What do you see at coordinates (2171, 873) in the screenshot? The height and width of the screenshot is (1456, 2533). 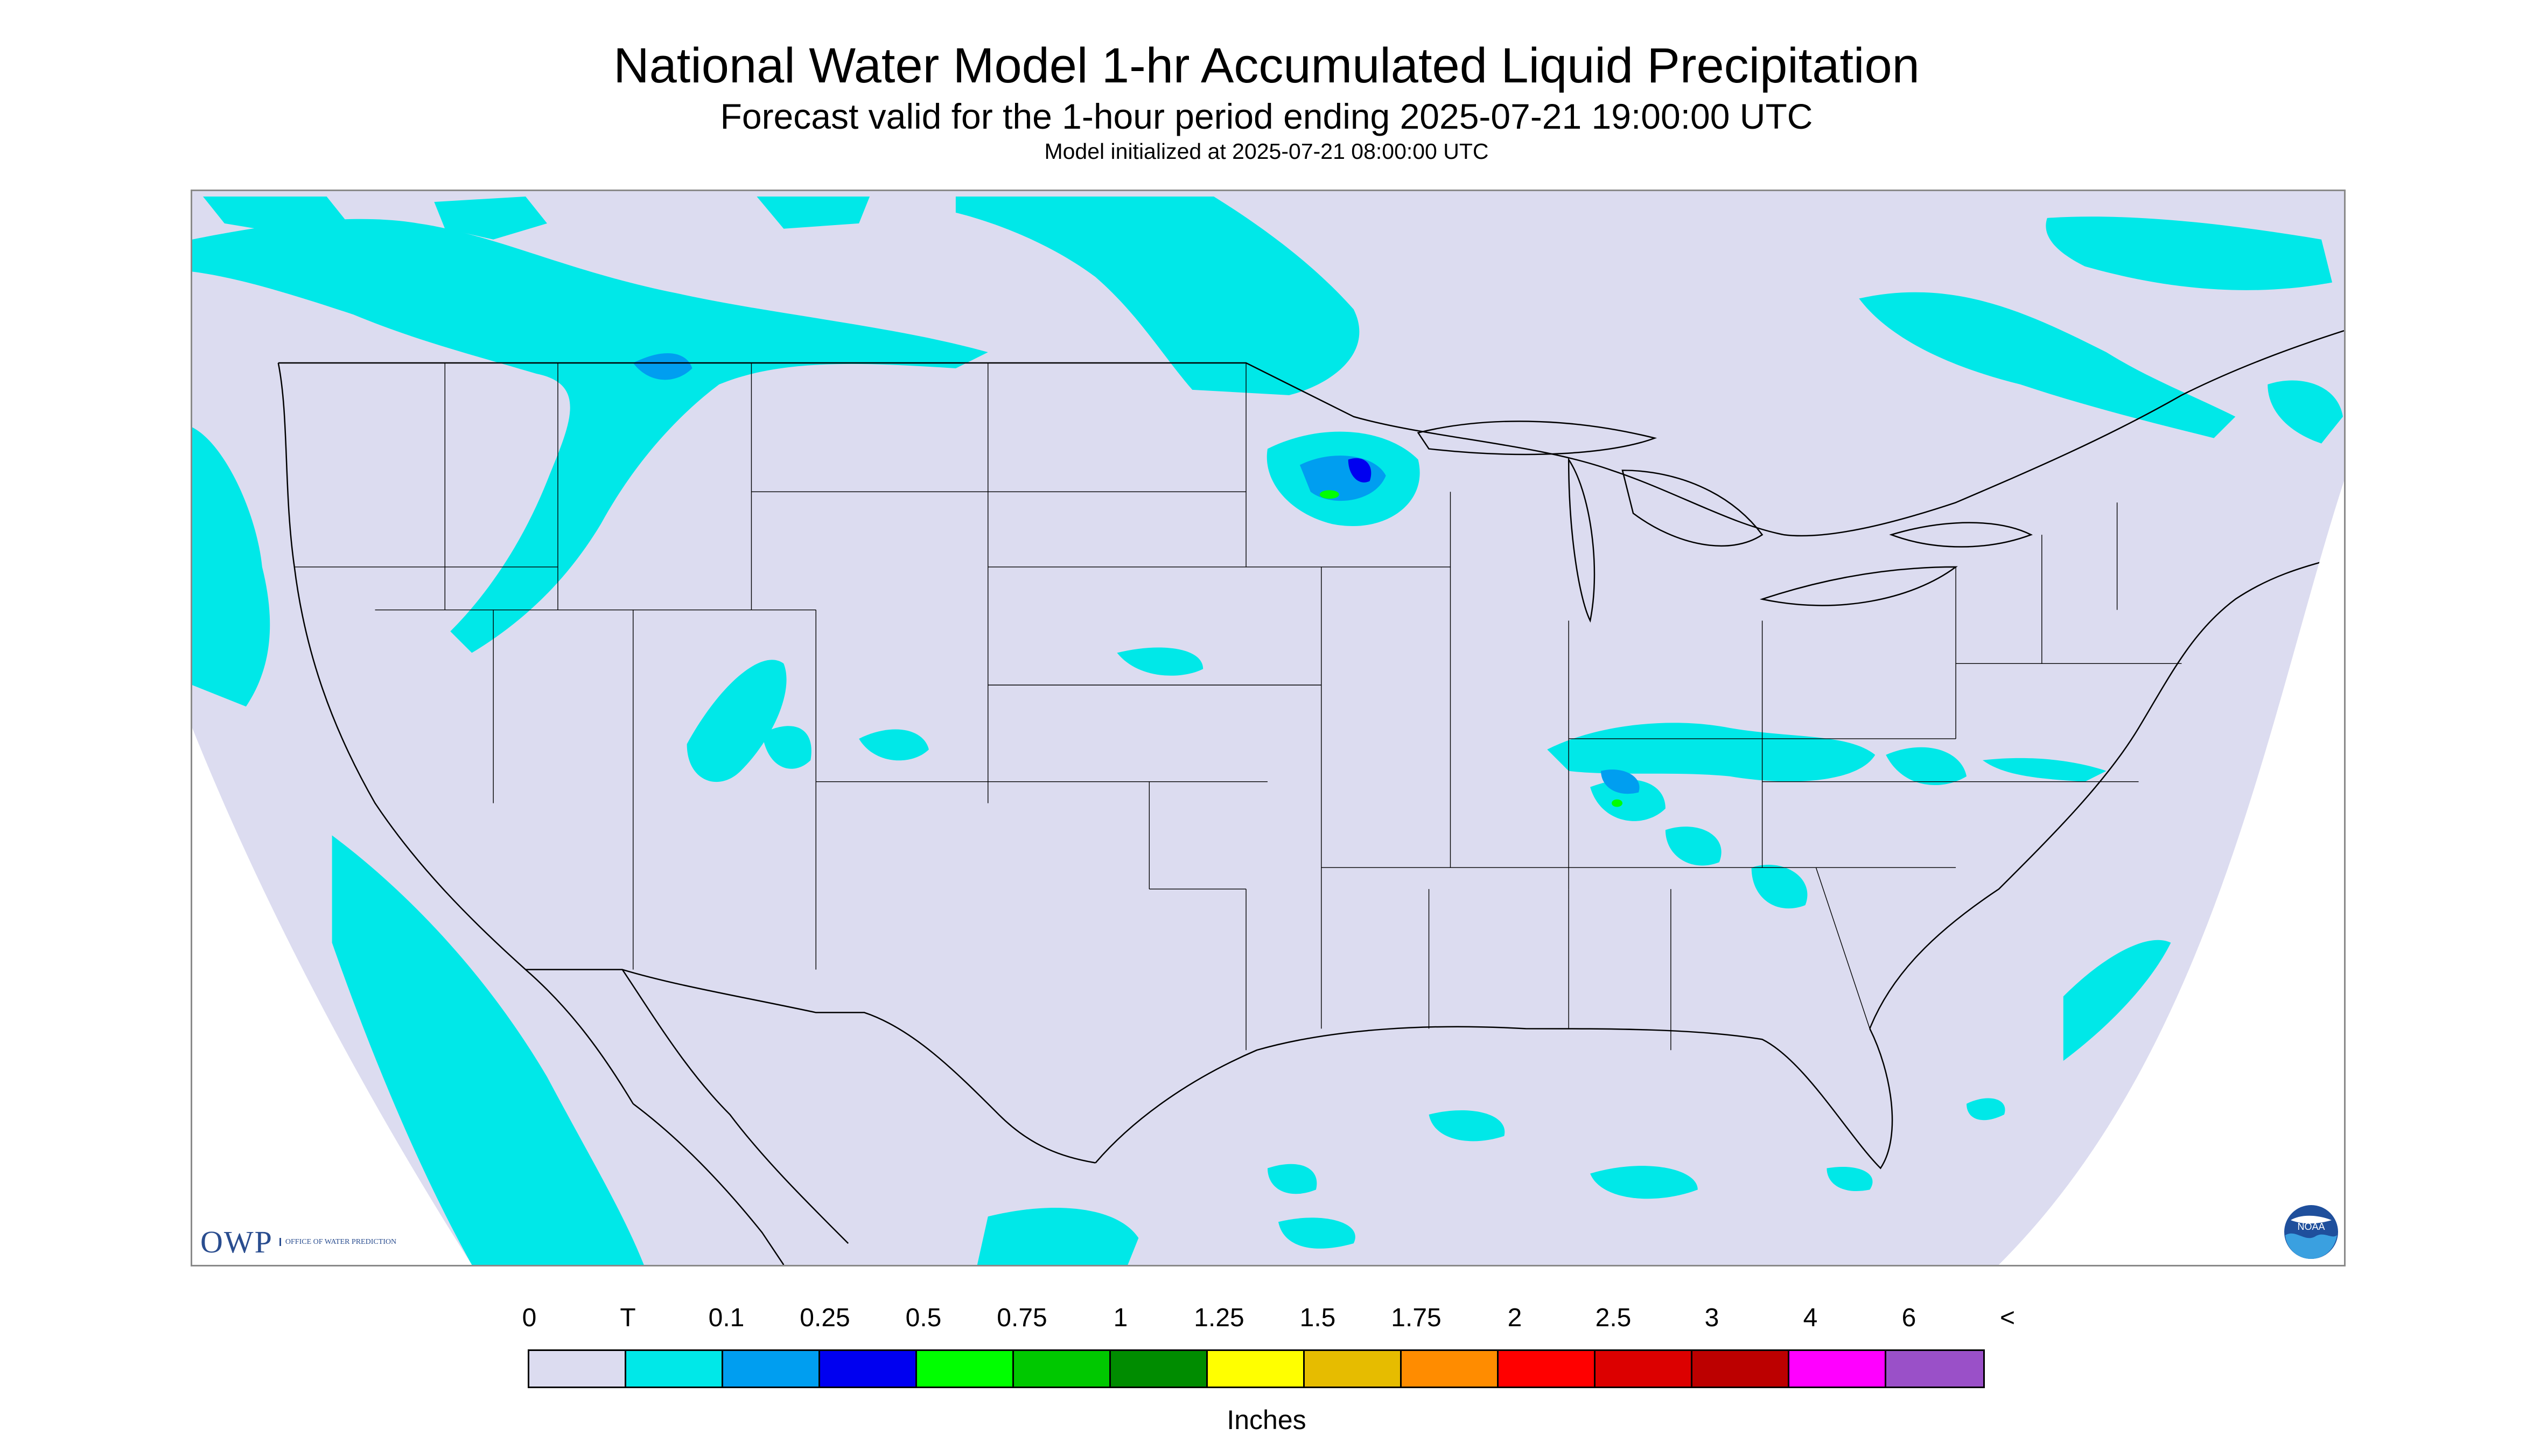 I see `outside-domain-right` at bounding box center [2171, 873].